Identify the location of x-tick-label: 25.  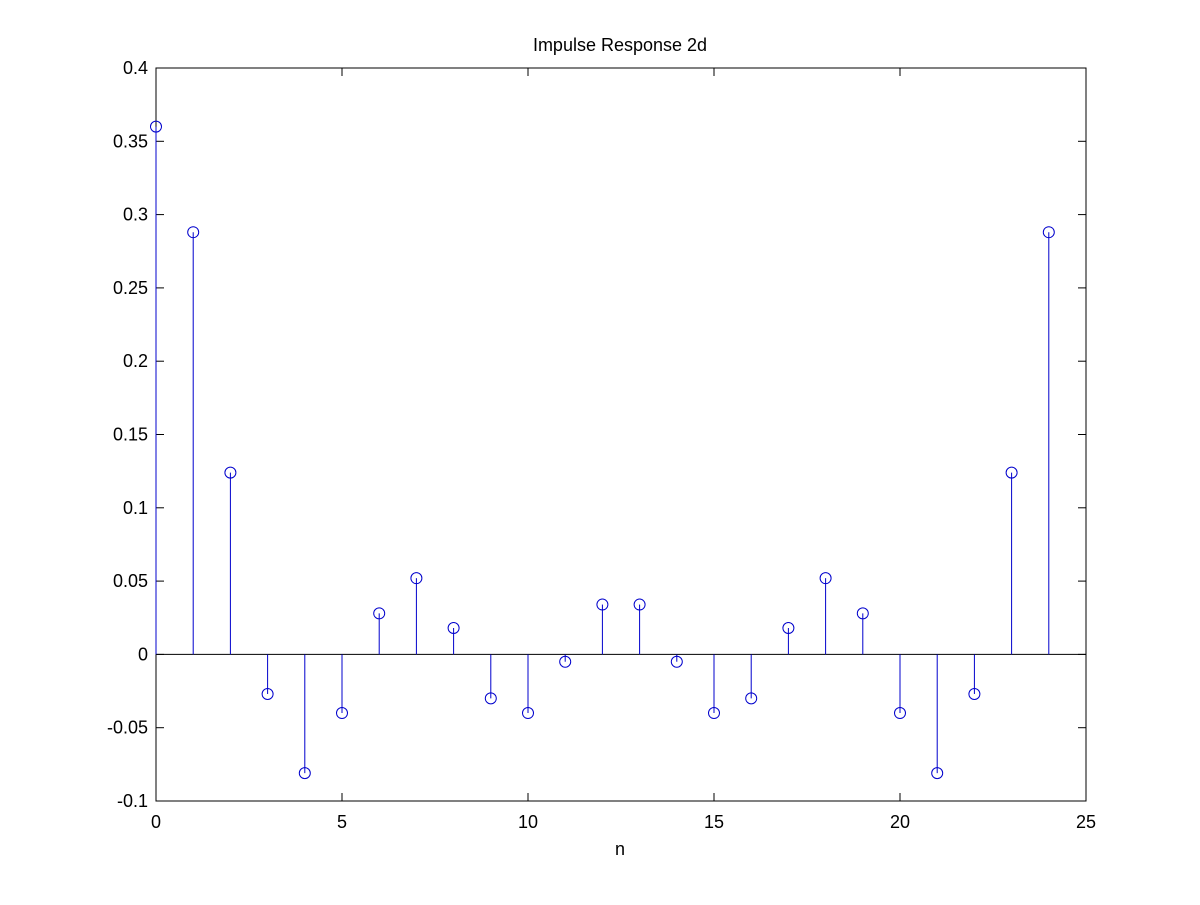
(1086, 822).